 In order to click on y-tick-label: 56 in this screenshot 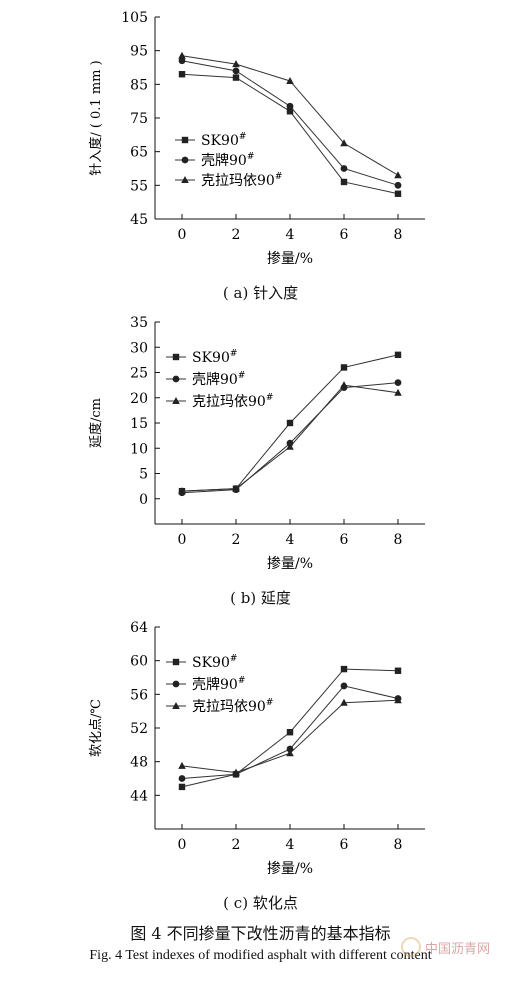, I will do `click(139, 695)`.